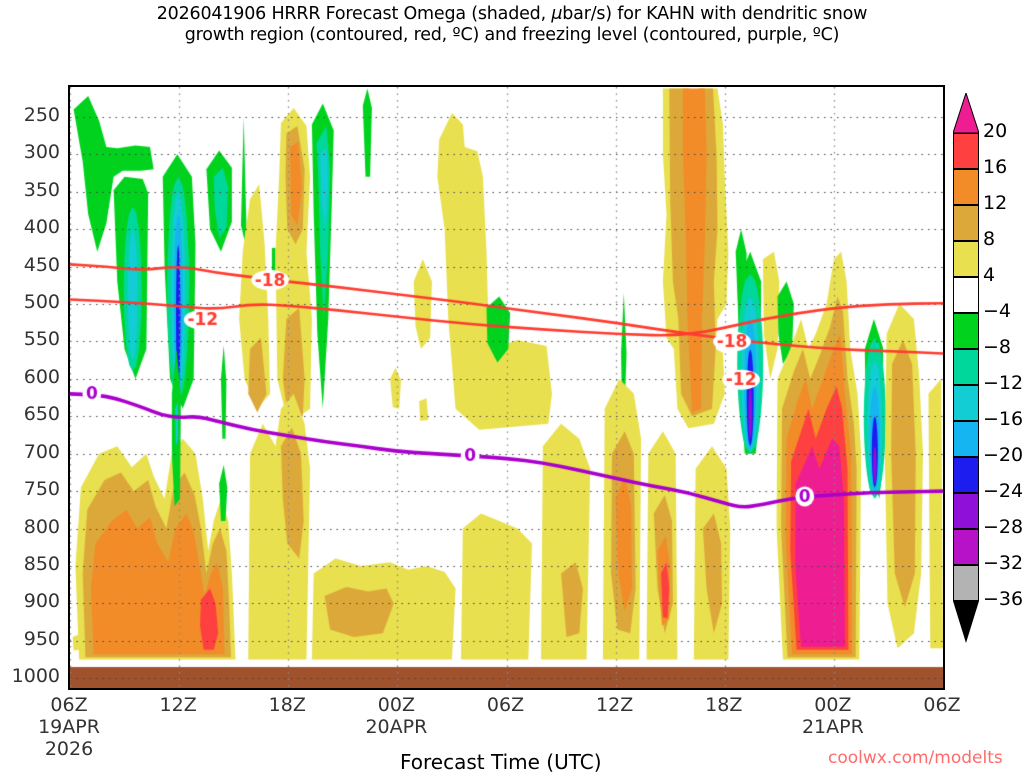 The height and width of the screenshot is (774, 1024). Describe the element at coordinates (41, 302) in the screenshot. I see `y-tick-label: 500` at that location.